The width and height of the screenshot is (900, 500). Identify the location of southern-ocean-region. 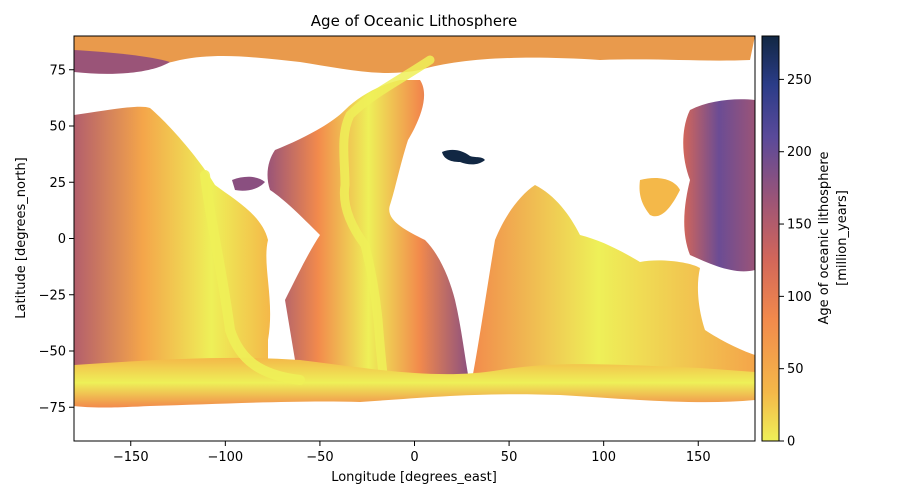
(414, 382).